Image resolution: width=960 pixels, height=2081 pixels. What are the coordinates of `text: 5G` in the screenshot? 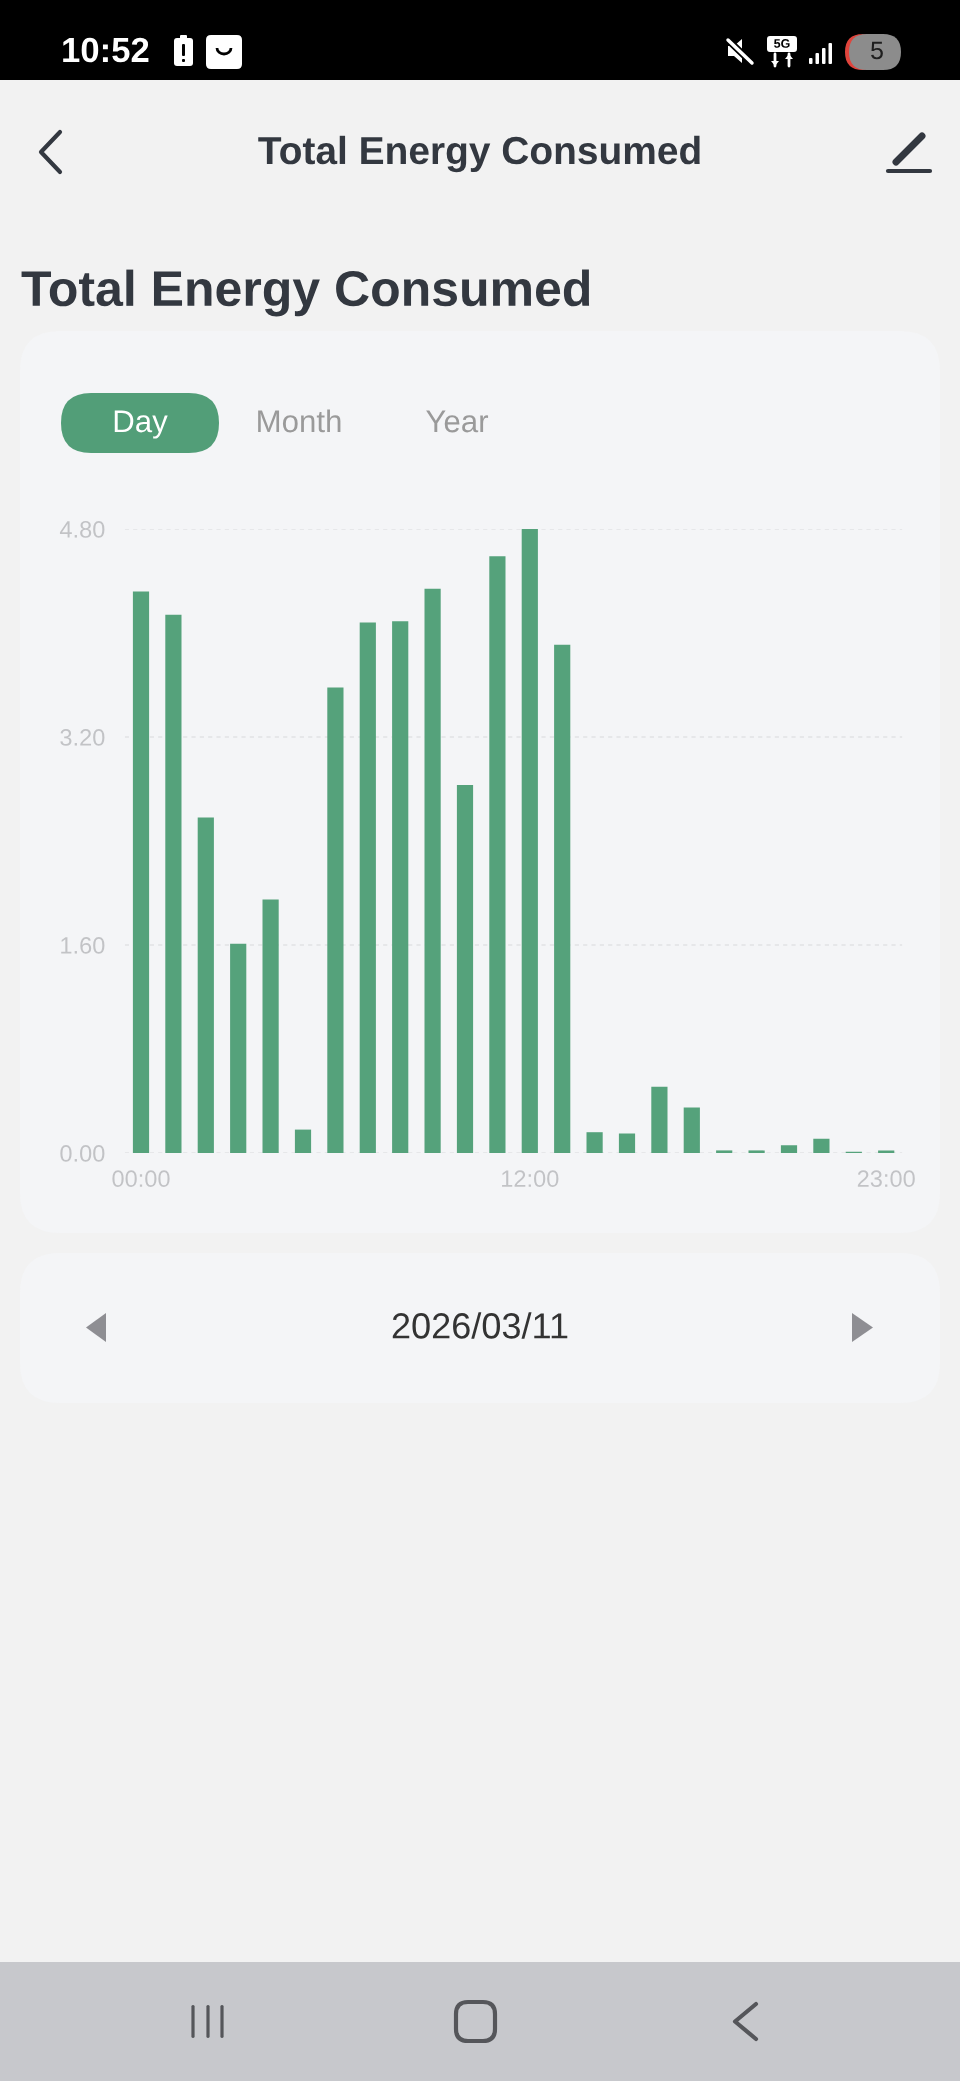 It's located at (782, 43).